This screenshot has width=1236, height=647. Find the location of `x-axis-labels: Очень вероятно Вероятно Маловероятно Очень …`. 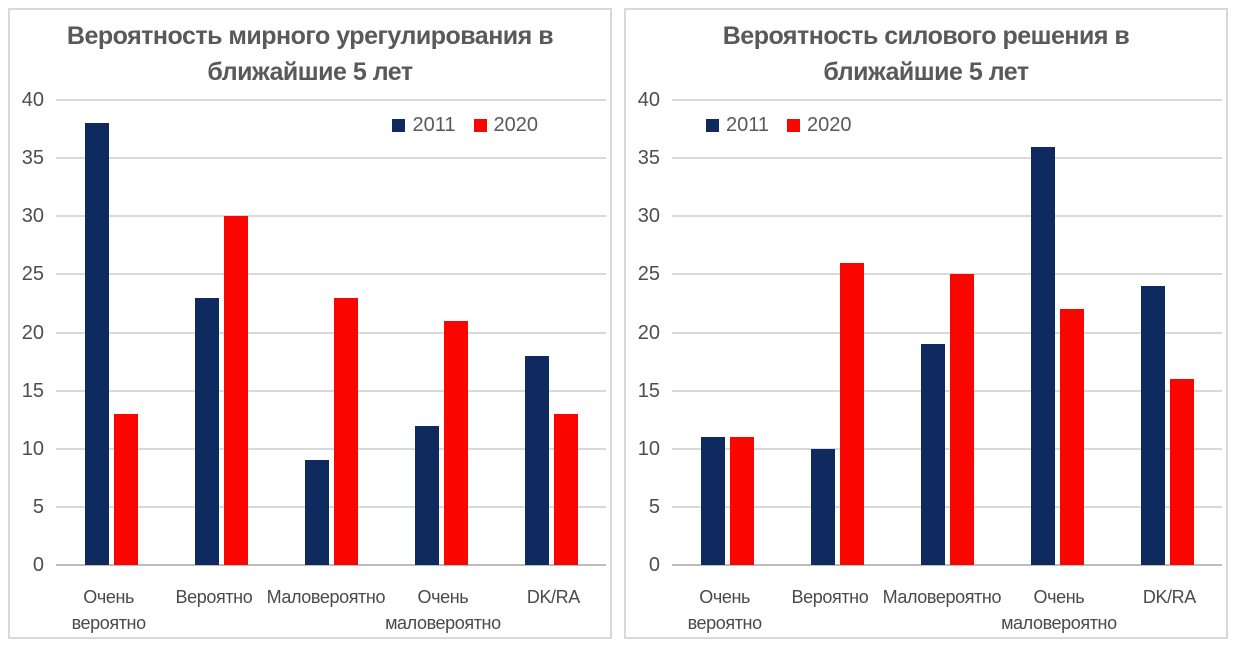

x-axis-labels: Очень вероятно Вероятно Маловероятно Очень … is located at coordinates (947, 610).